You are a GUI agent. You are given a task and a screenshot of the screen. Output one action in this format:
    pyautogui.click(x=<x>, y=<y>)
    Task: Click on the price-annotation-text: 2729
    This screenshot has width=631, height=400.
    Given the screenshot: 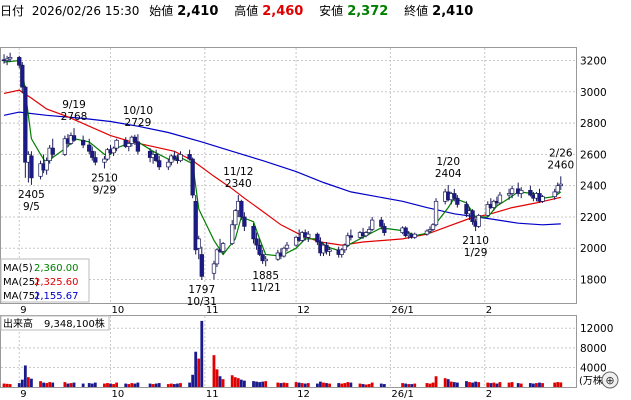 What is the action you would take?
    pyautogui.click(x=138, y=123)
    